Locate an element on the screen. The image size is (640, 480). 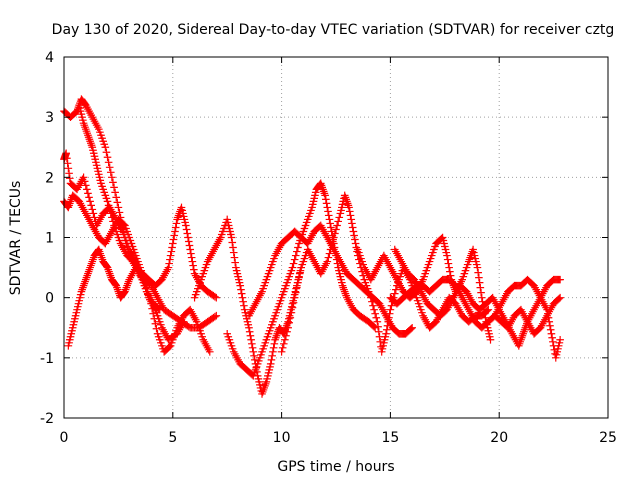
x-tick-label: 5 is located at coordinates (172, 438).